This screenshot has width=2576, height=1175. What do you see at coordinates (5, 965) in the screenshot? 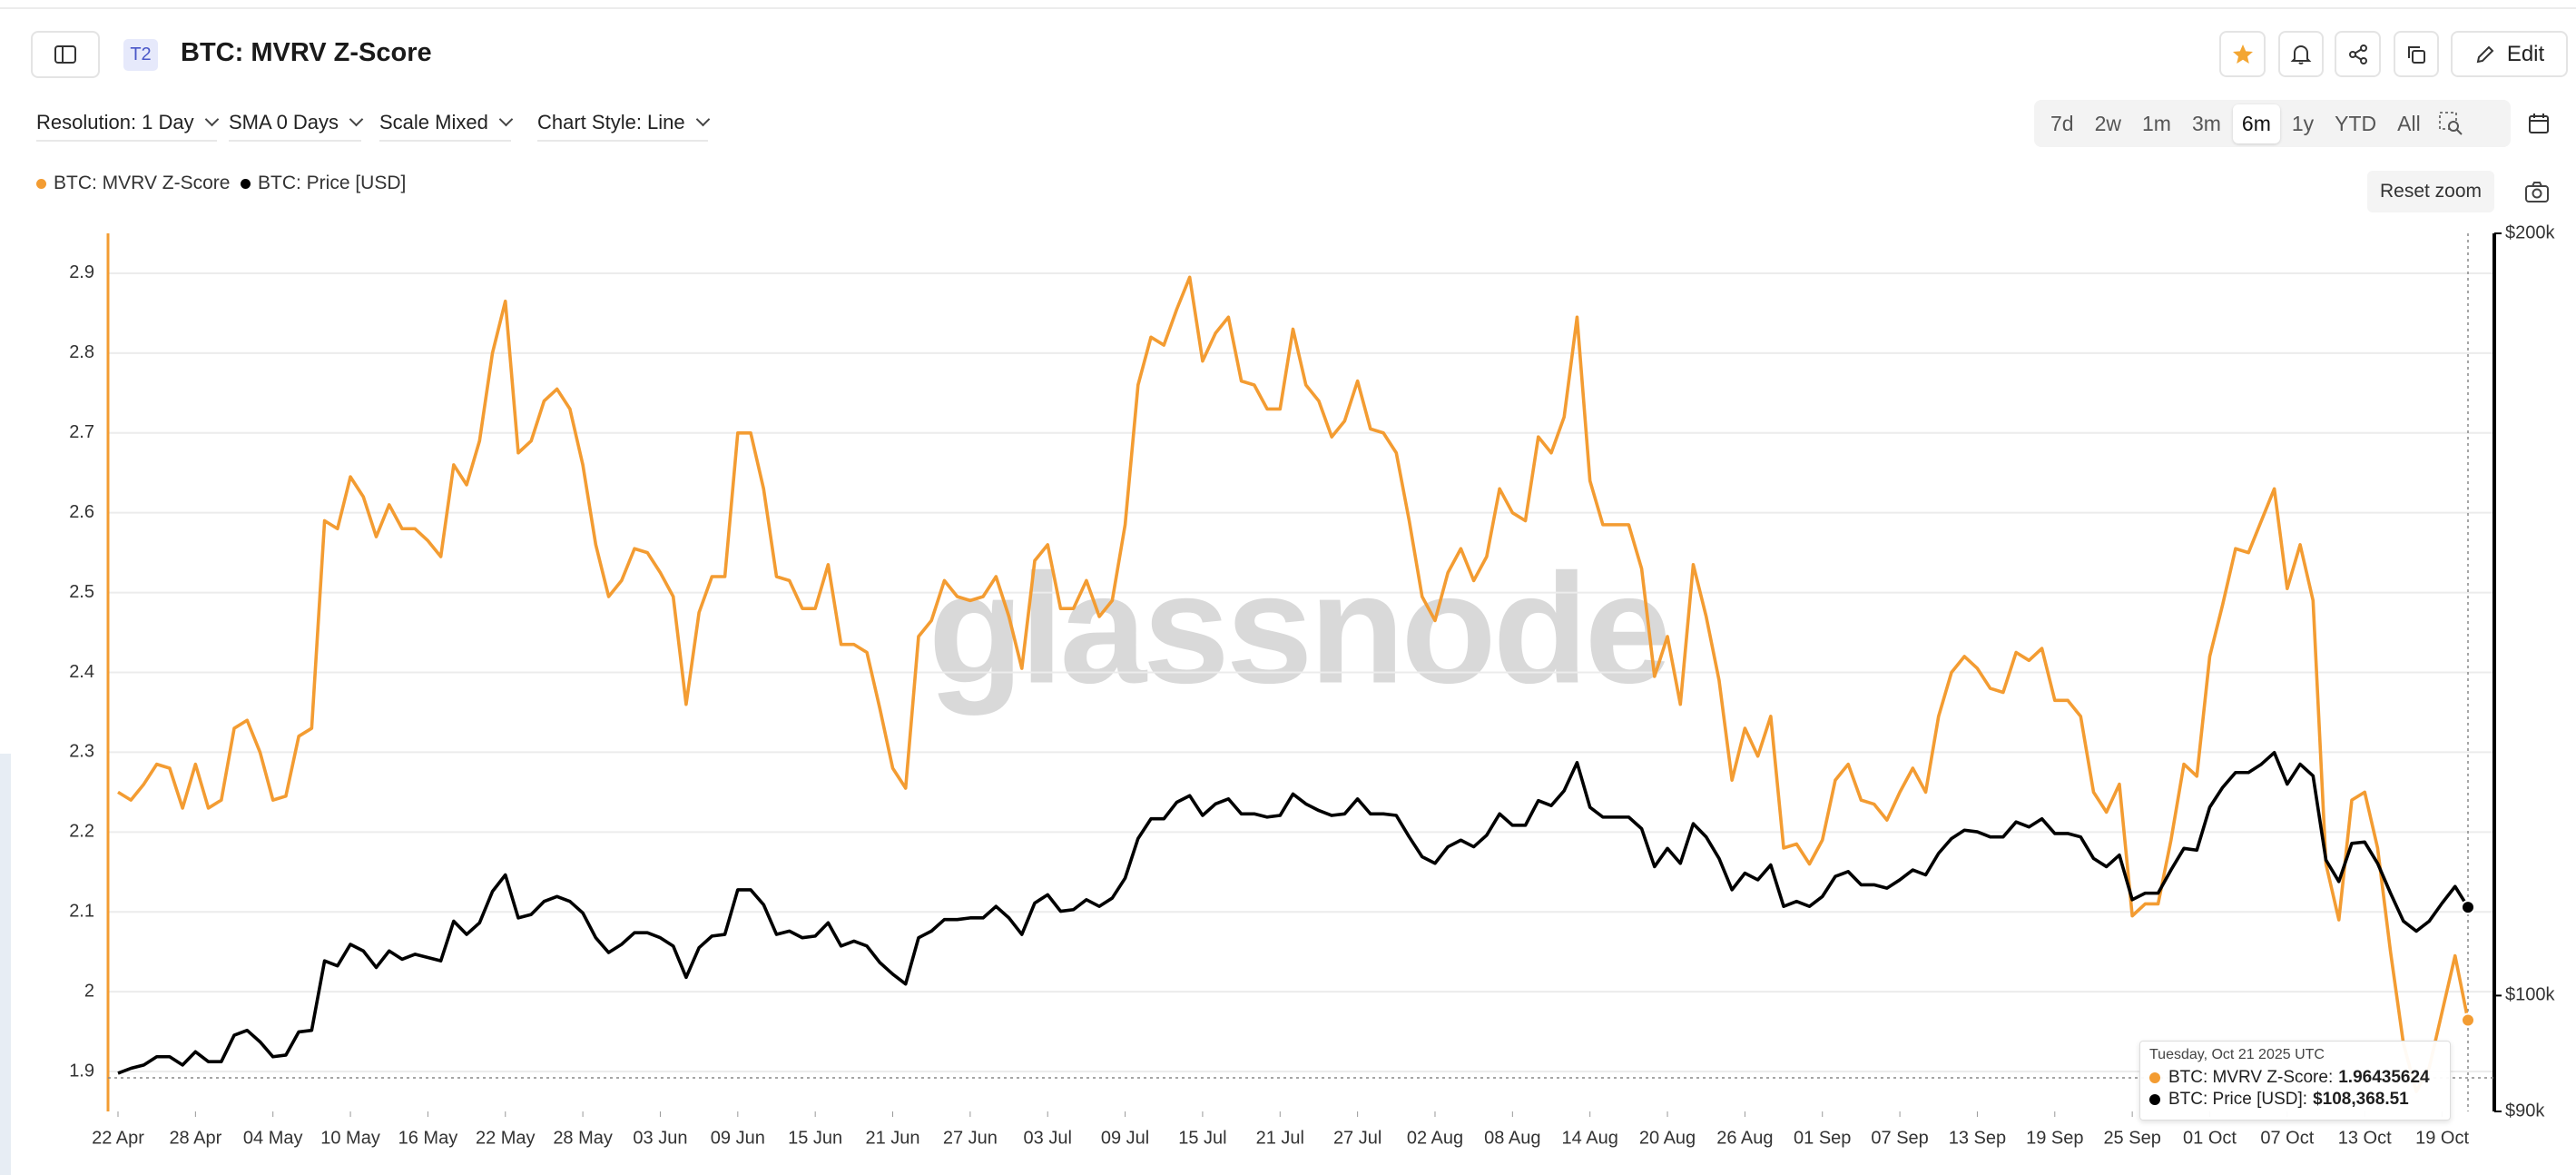
I see `side-strip` at bounding box center [5, 965].